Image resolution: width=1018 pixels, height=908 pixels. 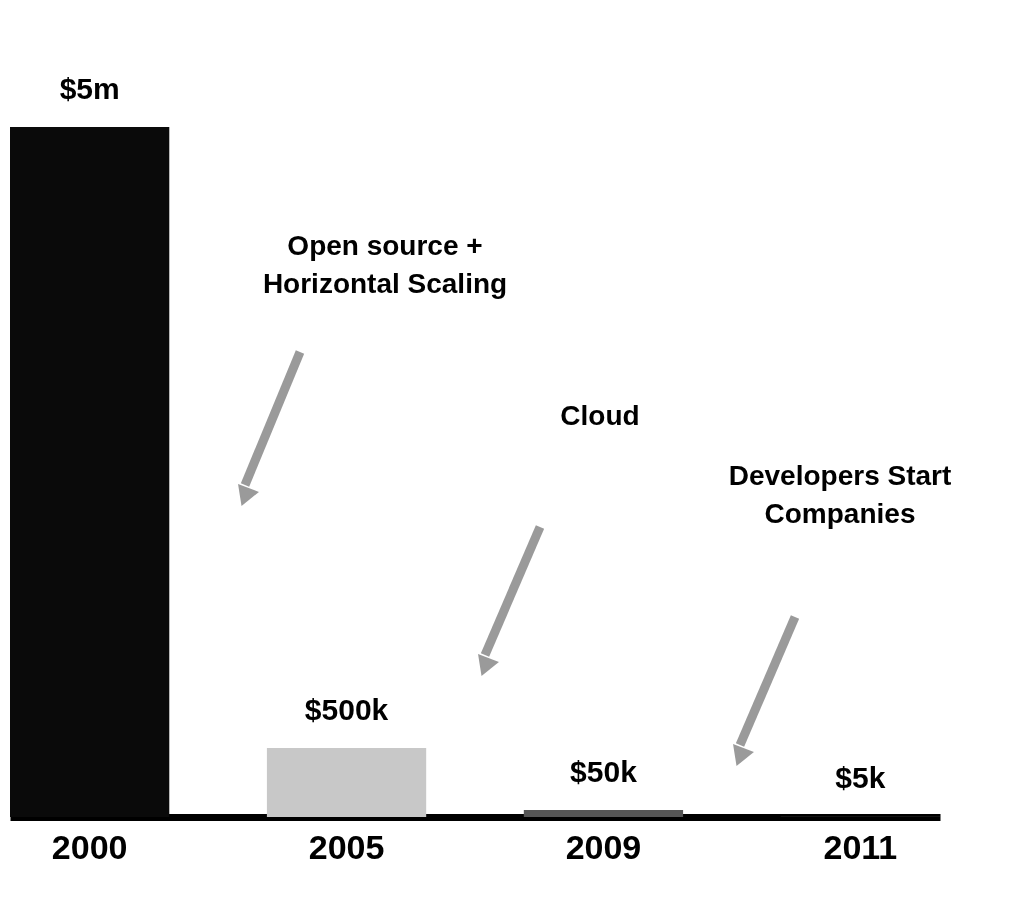 I want to click on data-label: $5m, so click(x=89, y=88).